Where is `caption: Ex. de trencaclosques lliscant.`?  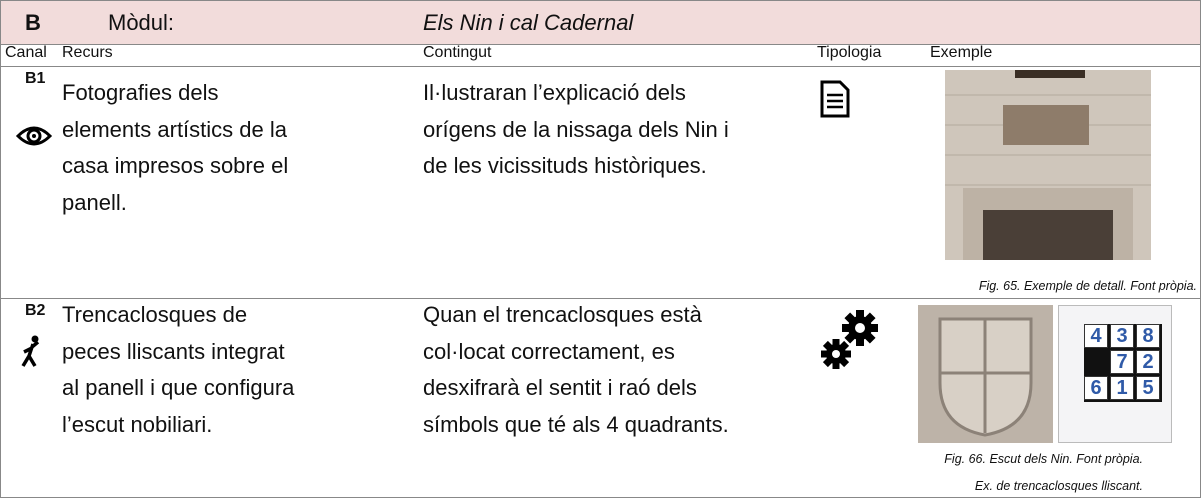 caption: Ex. de trencaclosques lliscant. is located at coordinates (1058, 486).